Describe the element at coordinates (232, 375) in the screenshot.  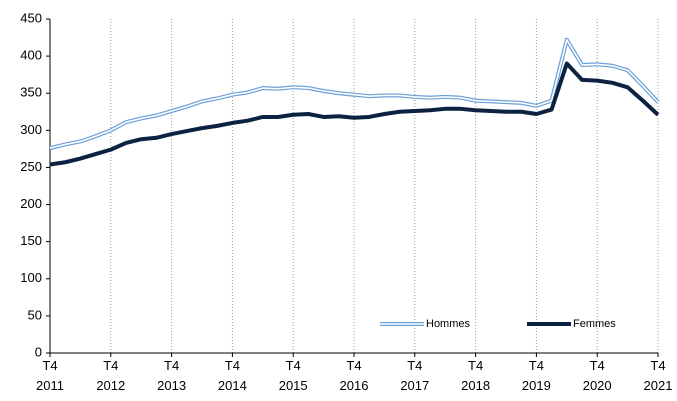
I see `x-tick-label: T4 2014` at that location.